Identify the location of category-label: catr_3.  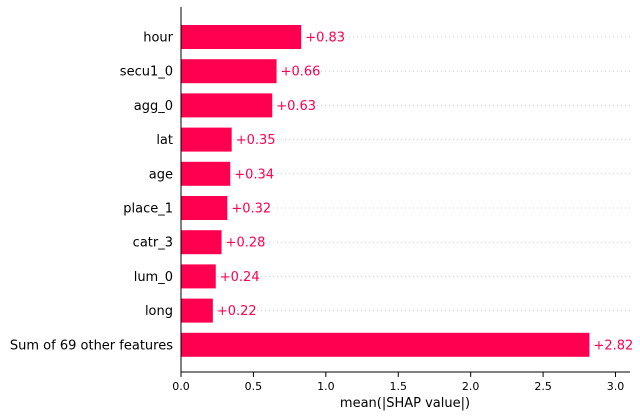
(153, 243).